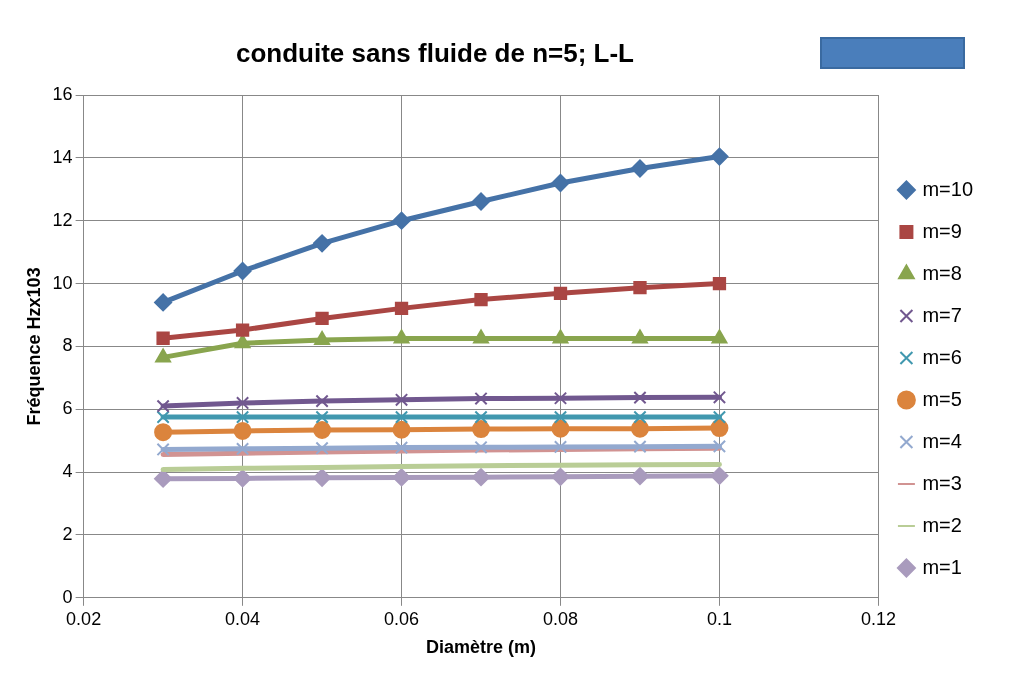 Image resolution: width=1013 pixels, height=693 pixels. Describe the element at coordinates (67, 471) in the screenshot. I see `y-tick-label: 4` at that location.